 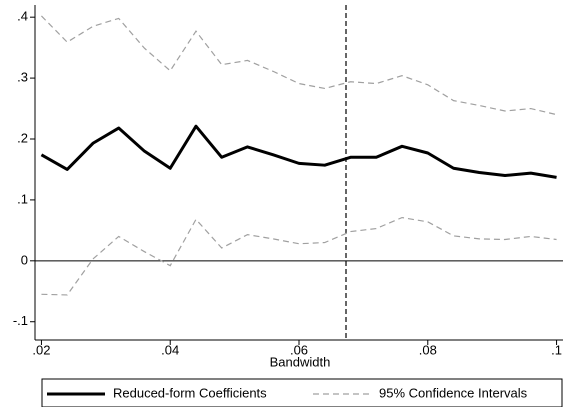 I want to click on y-tick-label: .3, so click(x=22, y=77).